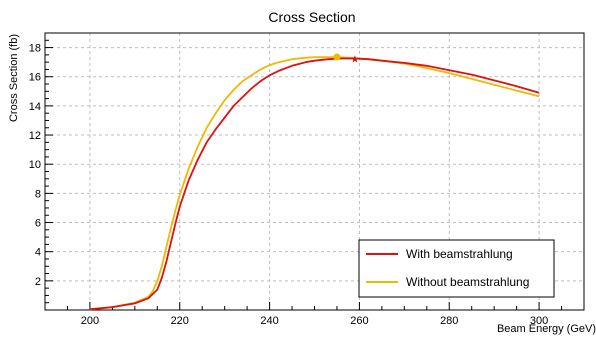 The height and width of the screenshot is (338, 596). I want to click on legend-label-without-beamstrahlung: Without beamstrahlung, so click(467, 282).